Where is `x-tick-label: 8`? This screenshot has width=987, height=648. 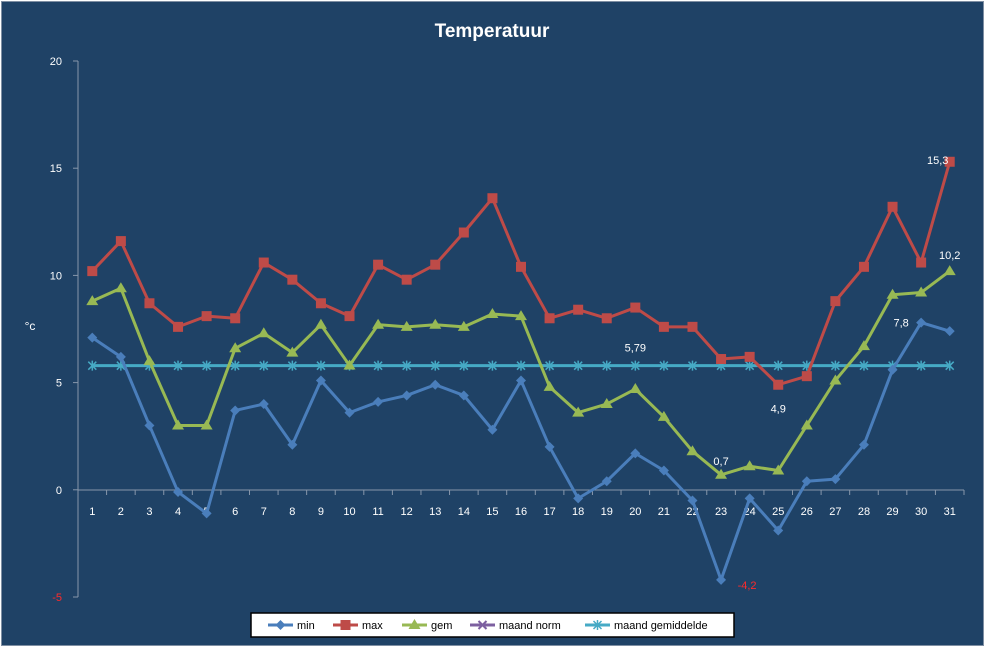
x-tick-label: 8 is located at coordinates (292, 512).